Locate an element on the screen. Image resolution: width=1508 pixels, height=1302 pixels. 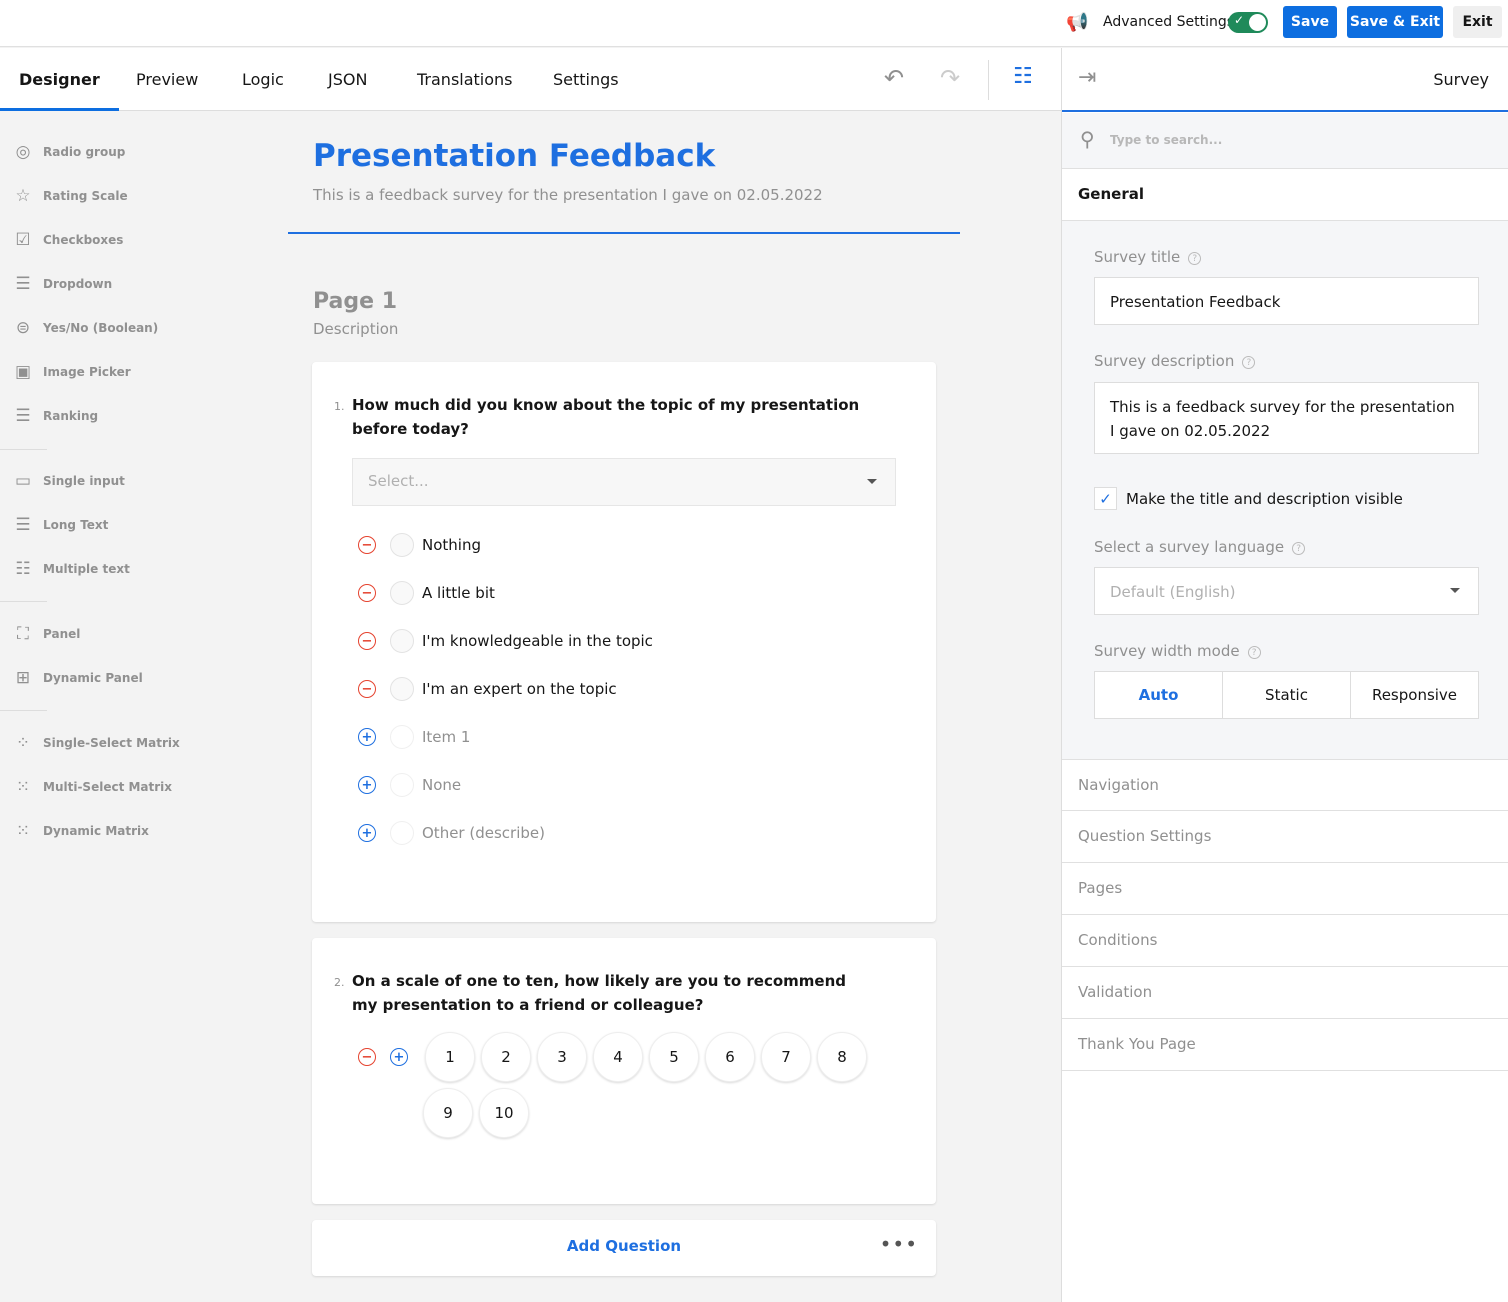
more-icon: ••• is located at coordinates (898, 1244).